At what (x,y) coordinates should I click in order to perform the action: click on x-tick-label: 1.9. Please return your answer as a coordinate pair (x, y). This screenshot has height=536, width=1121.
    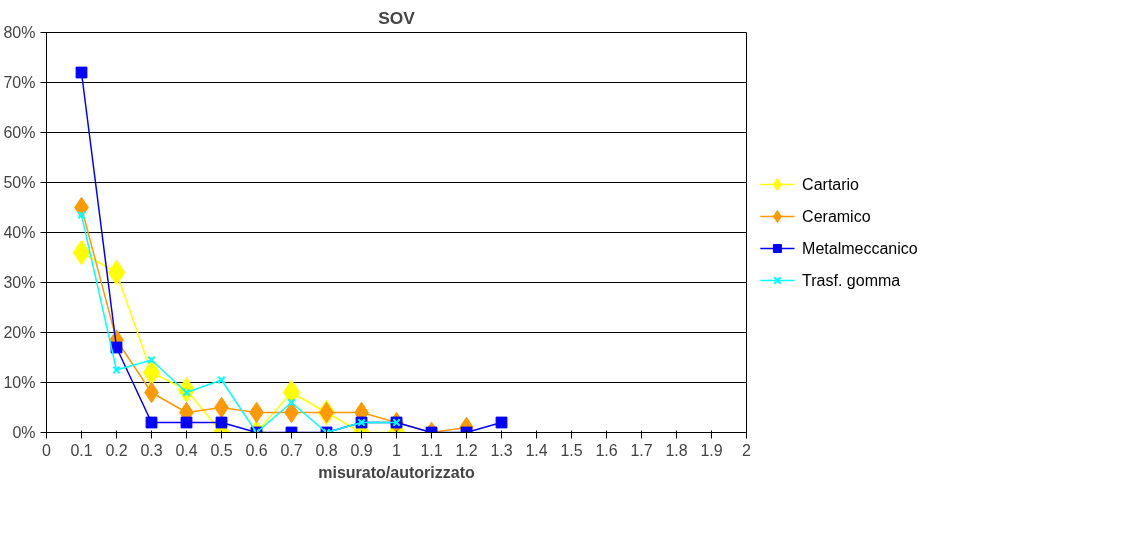
    Looking at the image, I should click on (711, 450).